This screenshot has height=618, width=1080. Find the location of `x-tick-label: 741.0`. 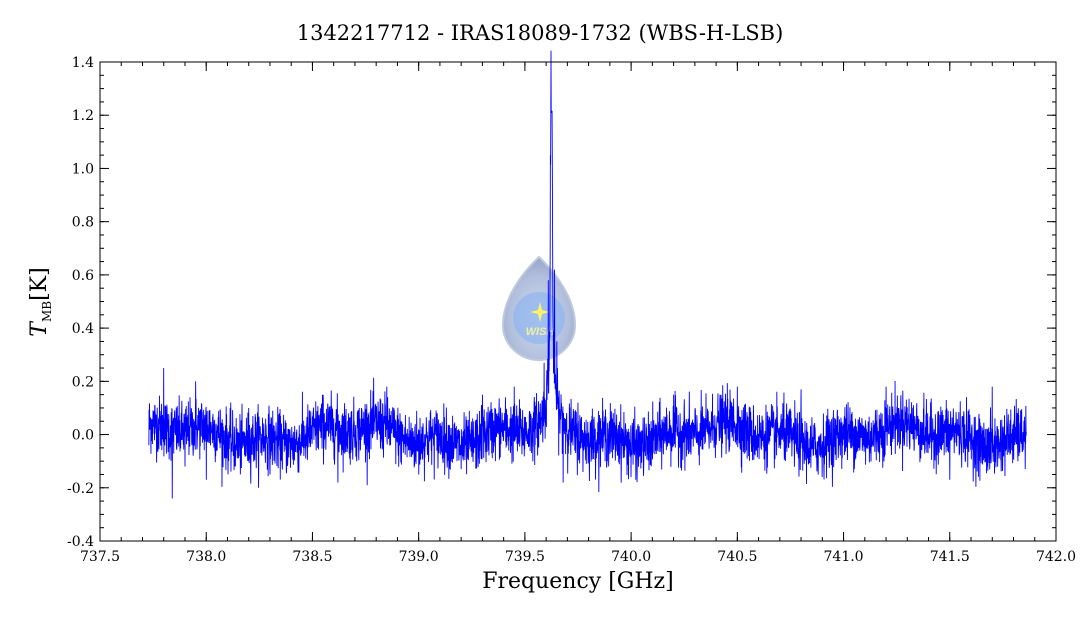

x-tick-label: 741.0 is located at coordinates (844, 557).